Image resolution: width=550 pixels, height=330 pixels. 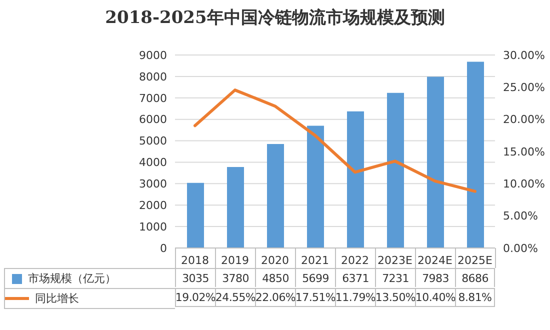 I want to click on data-label: 8686, so click(x=475, y=277).